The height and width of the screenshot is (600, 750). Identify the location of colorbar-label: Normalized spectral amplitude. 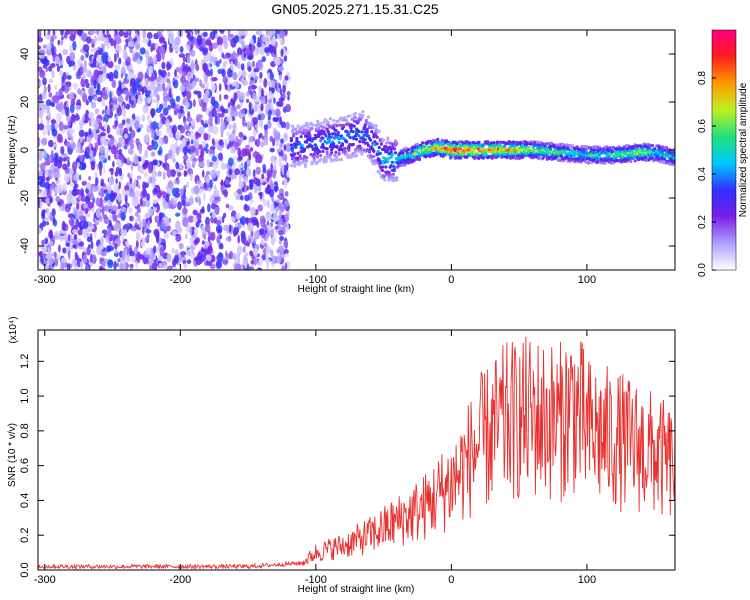
(743, 149).